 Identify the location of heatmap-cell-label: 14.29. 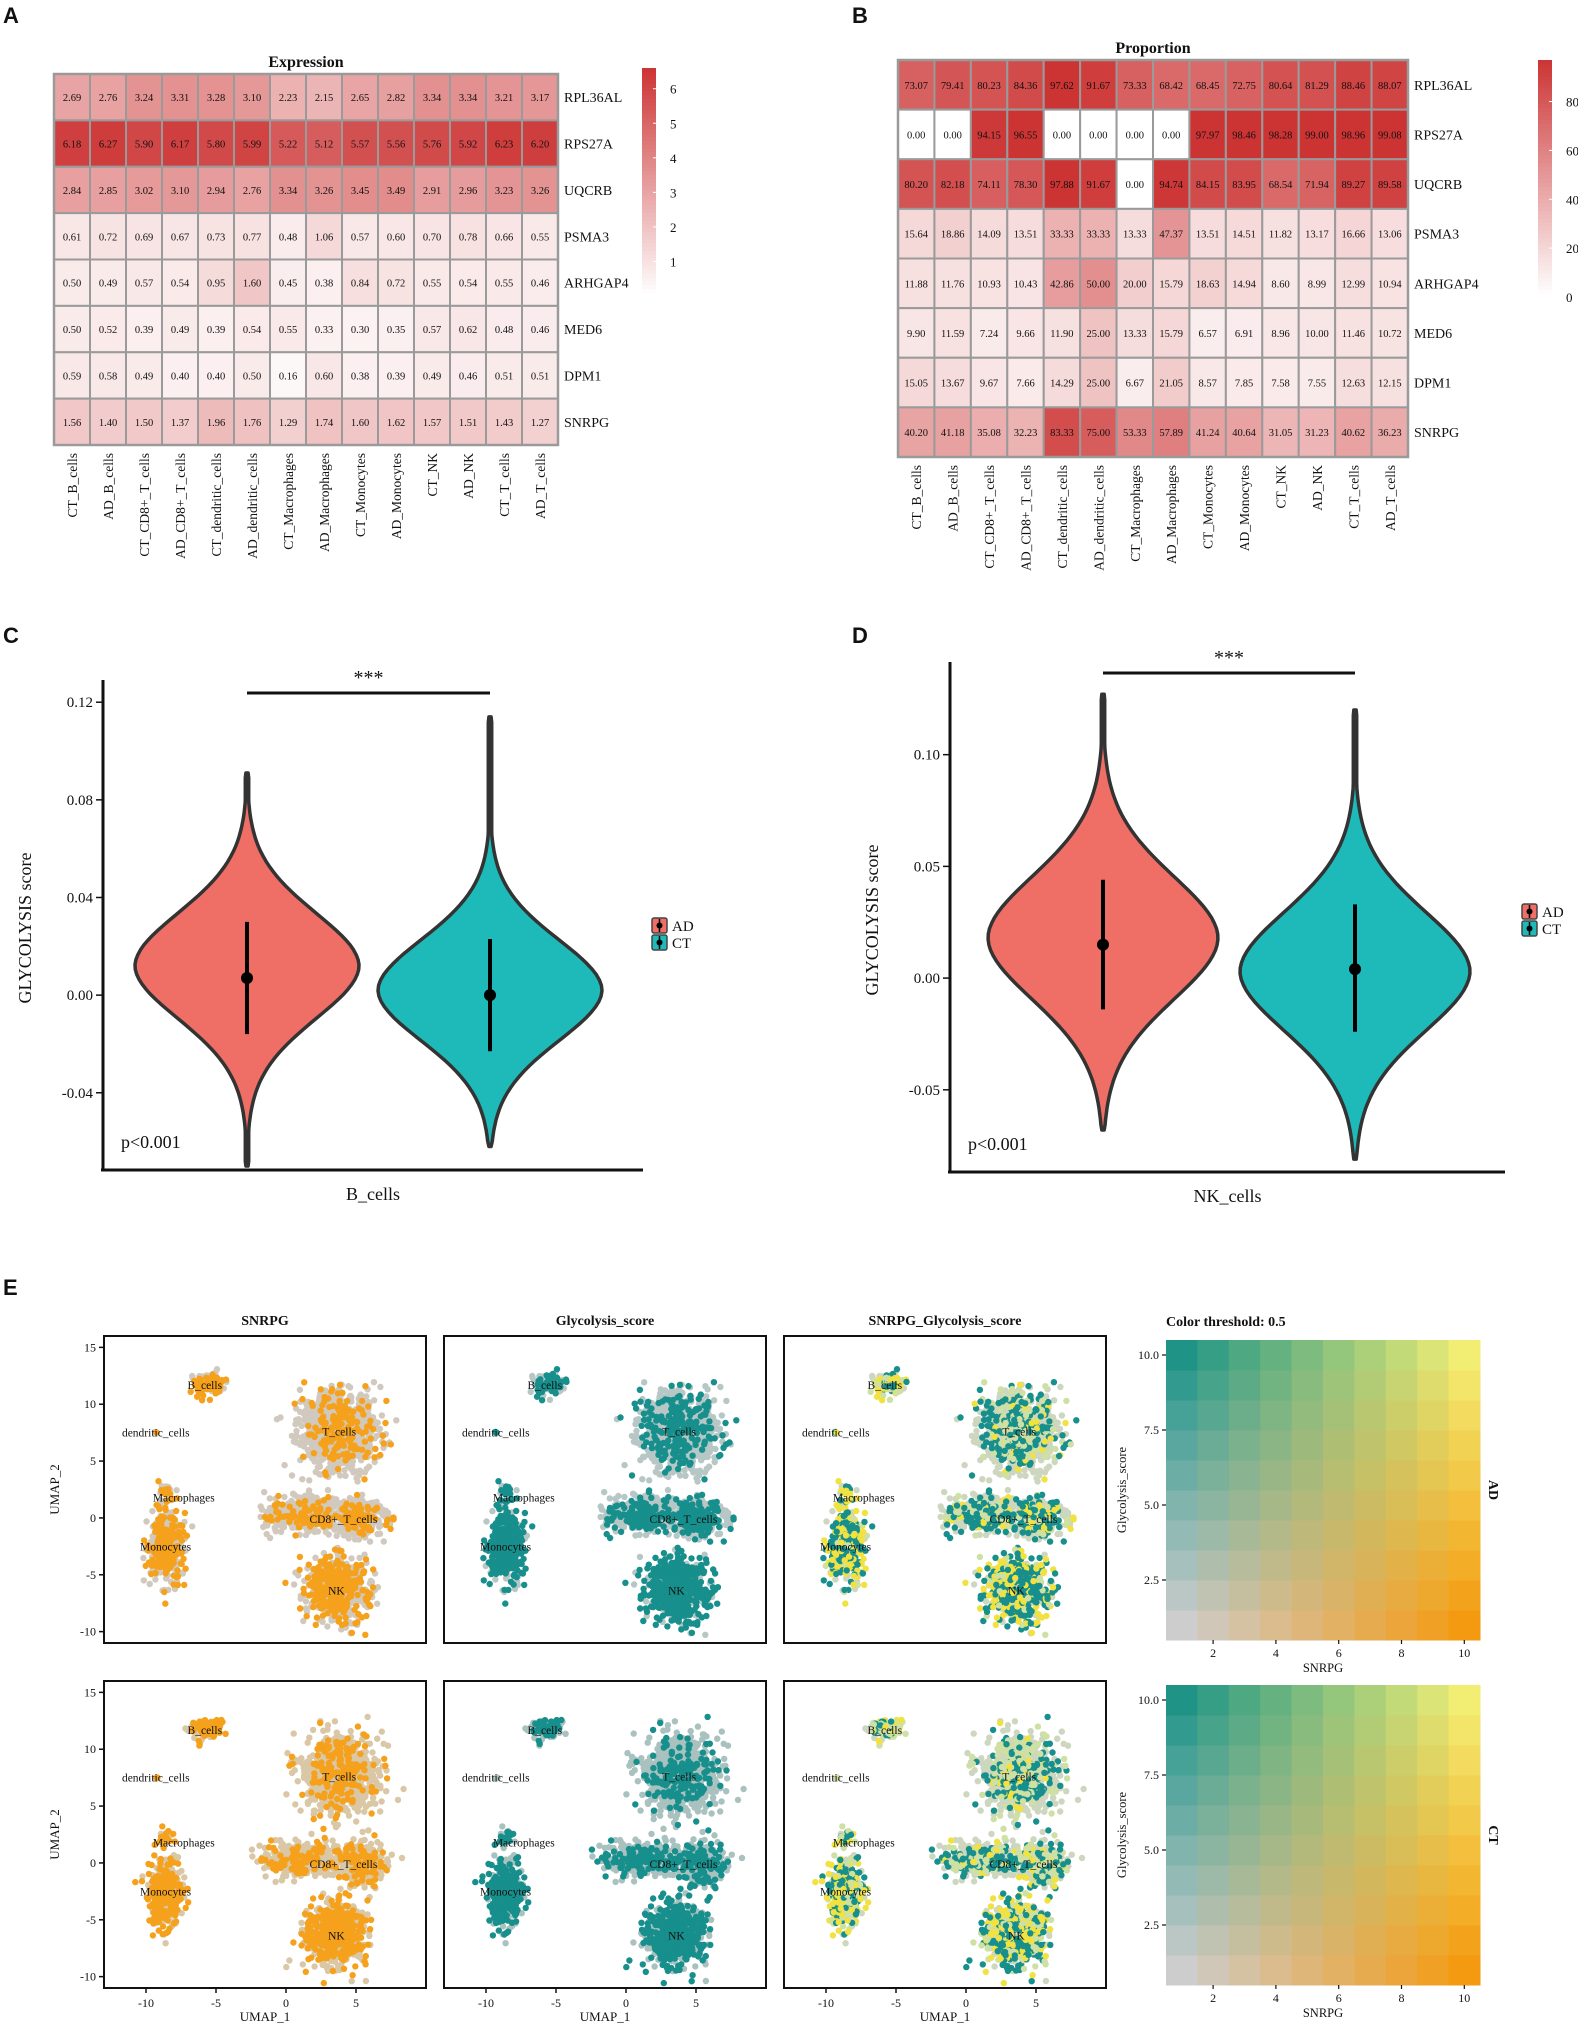
(1062, 384).